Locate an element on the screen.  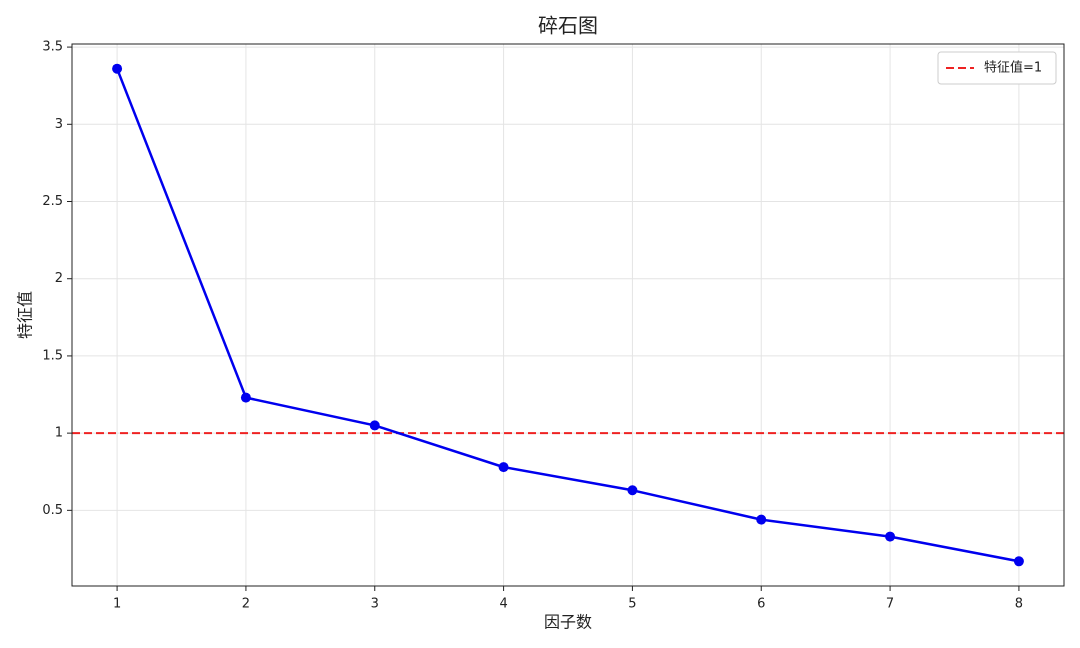
y-axis-label: 特征值 is located at coordinates (25, 315).